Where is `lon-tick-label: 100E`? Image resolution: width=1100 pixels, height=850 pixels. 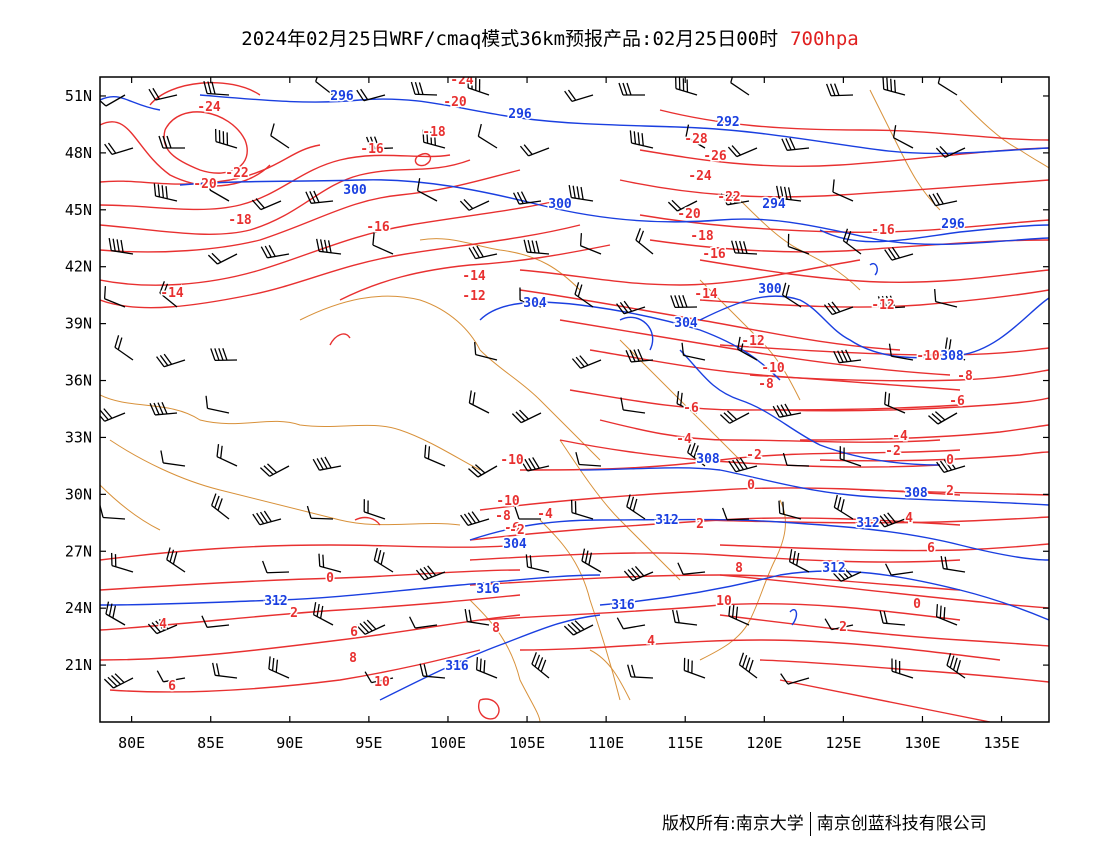
lon-tick-label: 100E is located at coordinates (448, 743).